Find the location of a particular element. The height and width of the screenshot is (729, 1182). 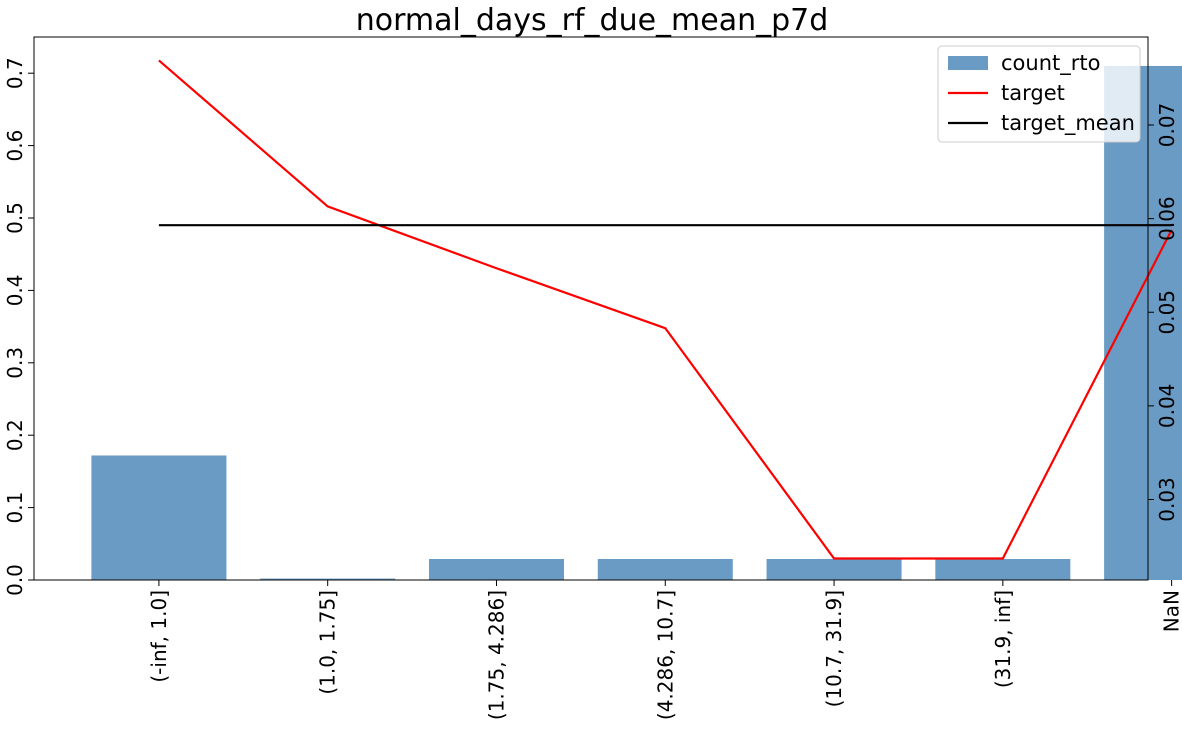

legend-swatch is located at coordinates (968, 63).